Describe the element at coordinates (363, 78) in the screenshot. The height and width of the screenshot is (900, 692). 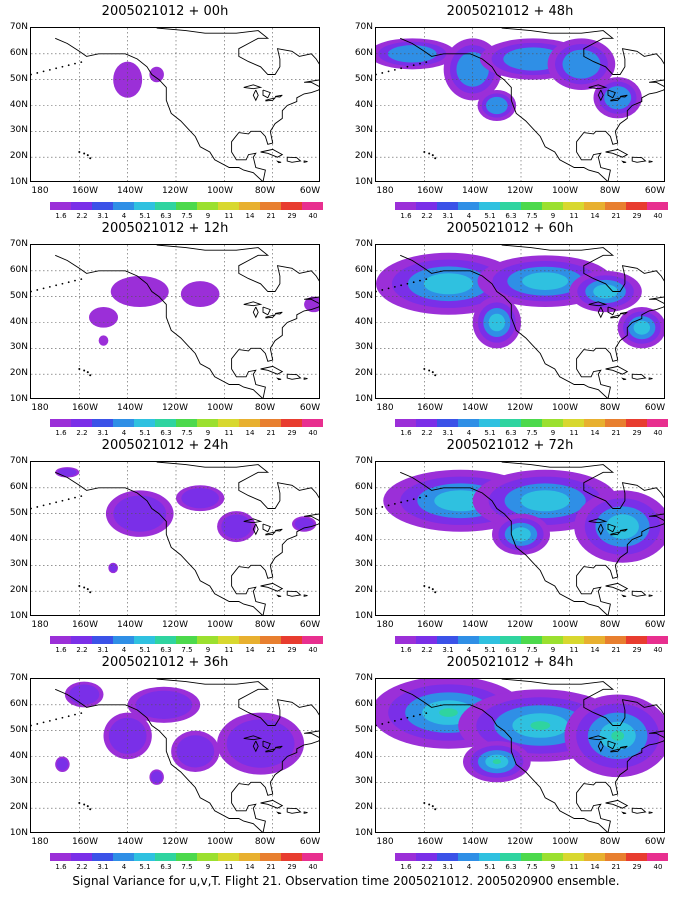
I see `latitude-label: 50N` at that location.